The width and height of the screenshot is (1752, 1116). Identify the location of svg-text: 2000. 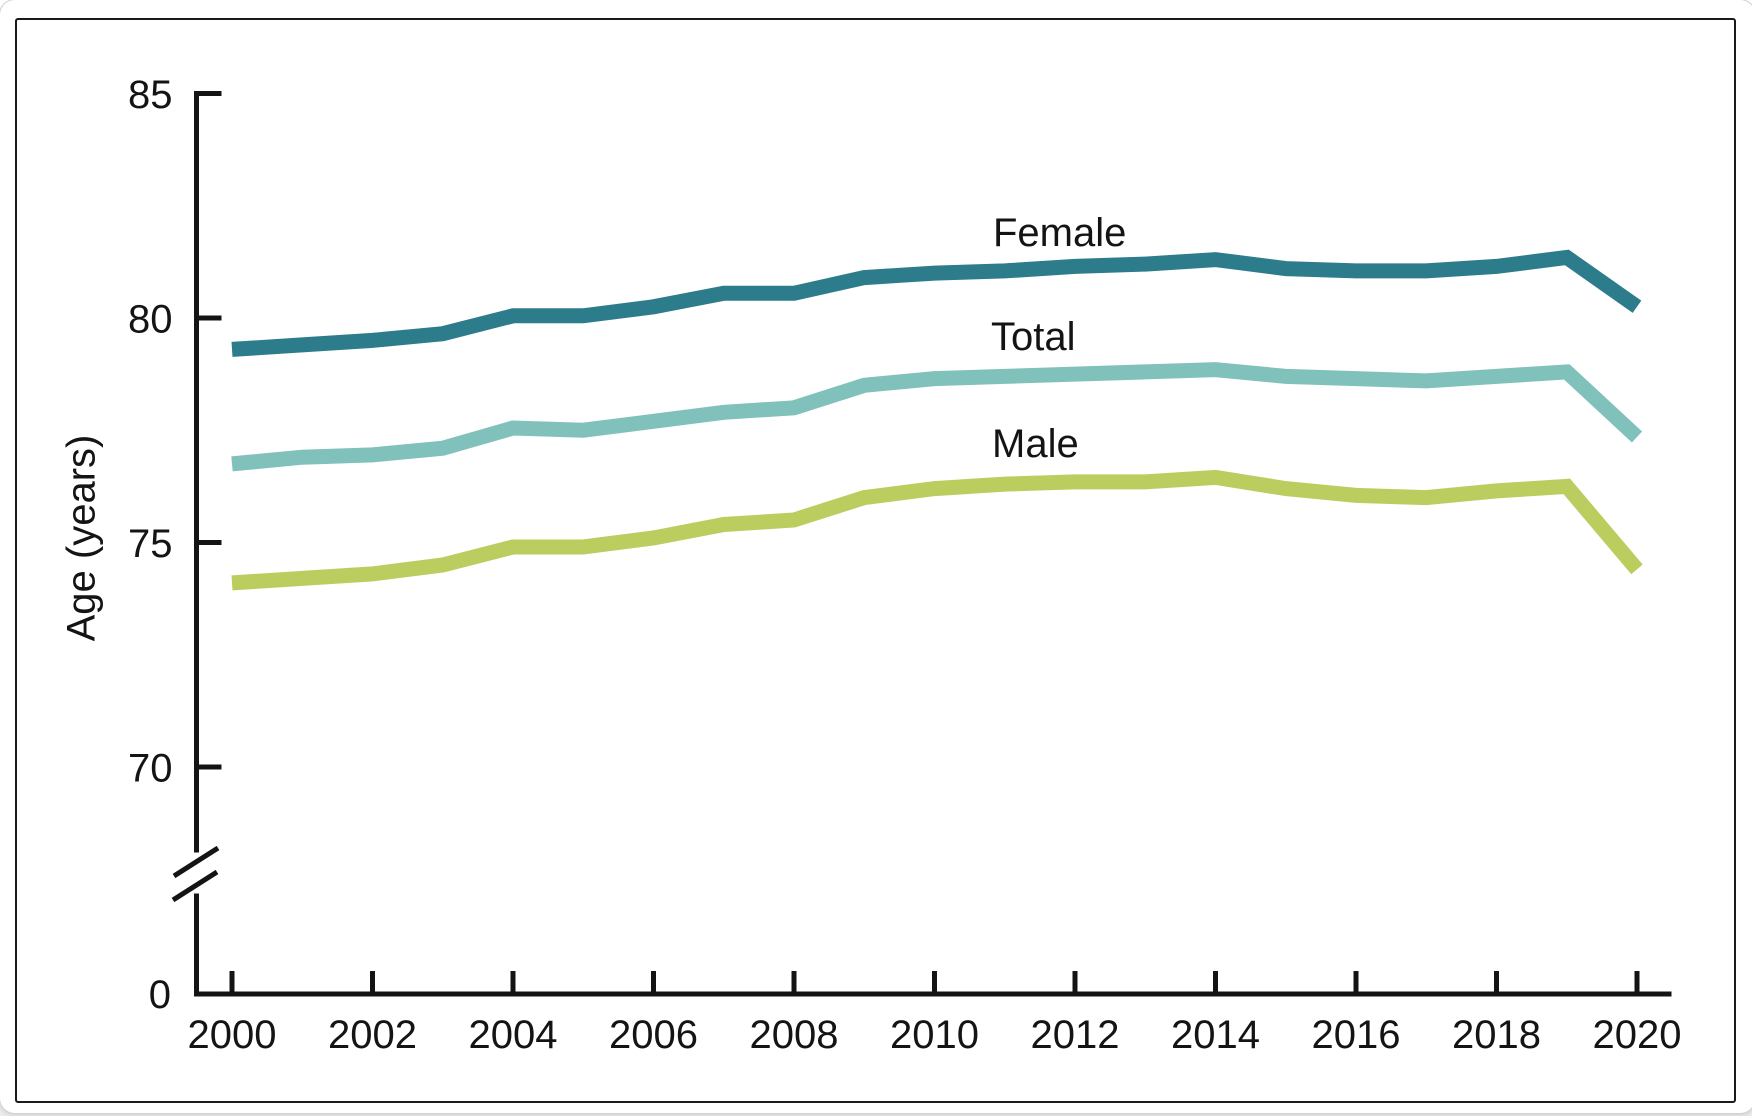
(232, 1035).